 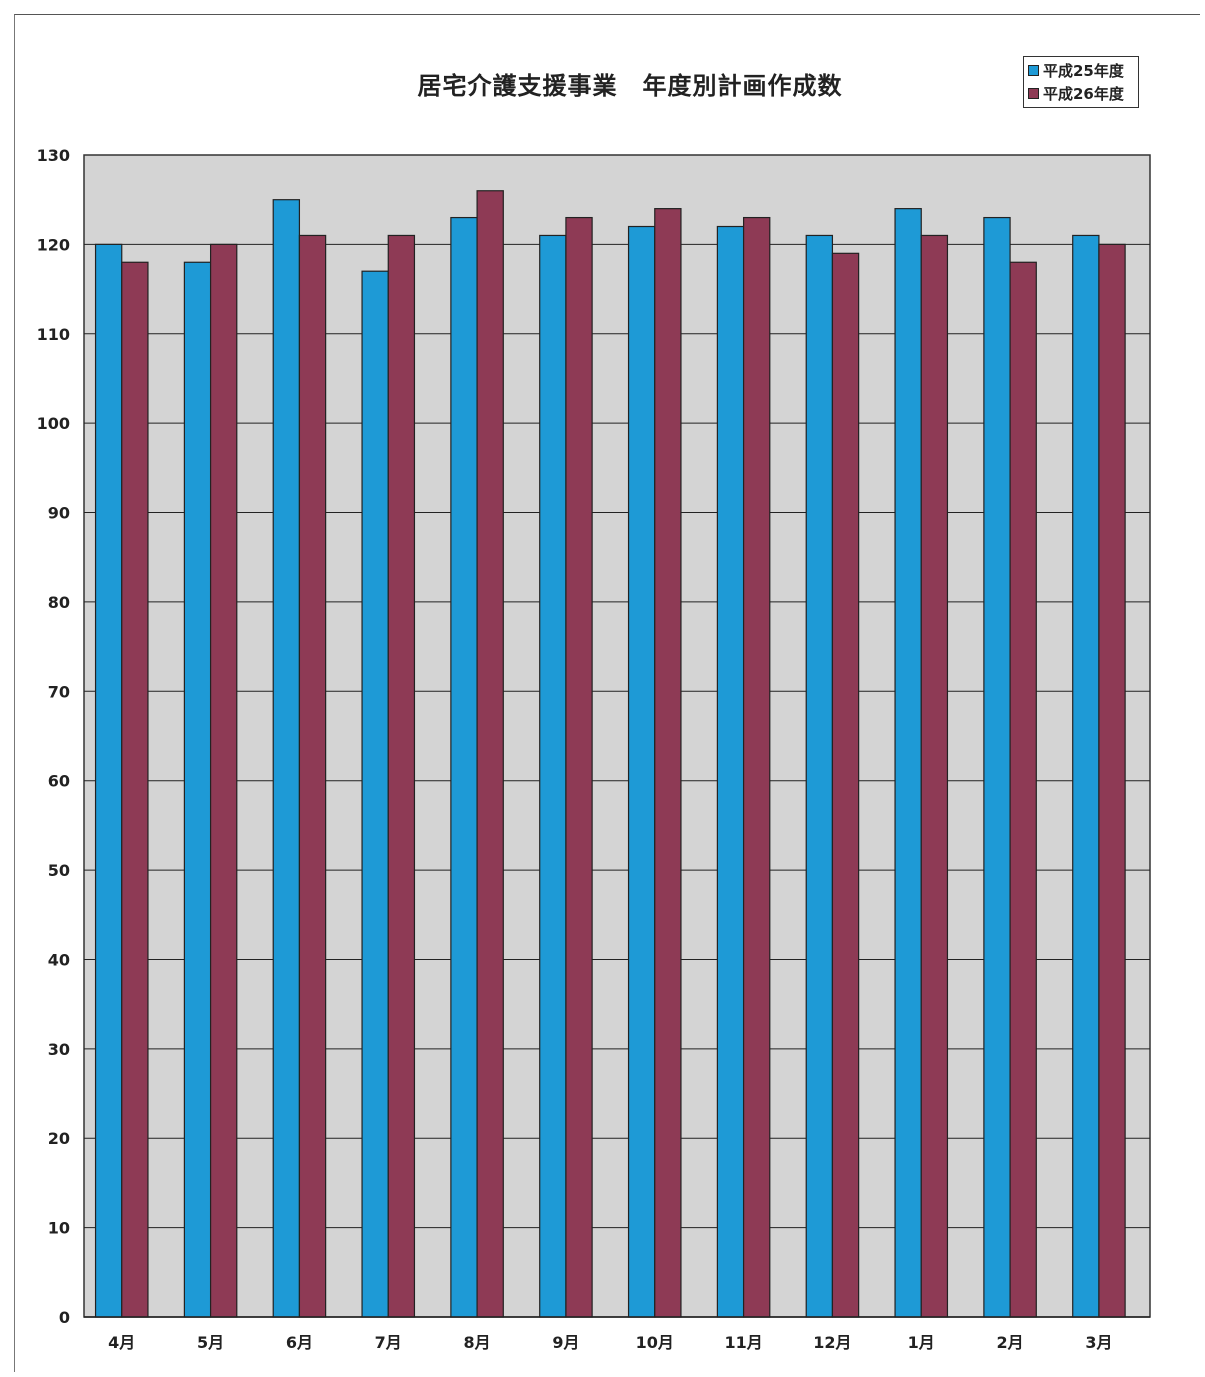 What do you see at coordinates (743, 1342) in the screenshot?
I see `x-tick-label: 11月` at bounding box center [743, 1342].